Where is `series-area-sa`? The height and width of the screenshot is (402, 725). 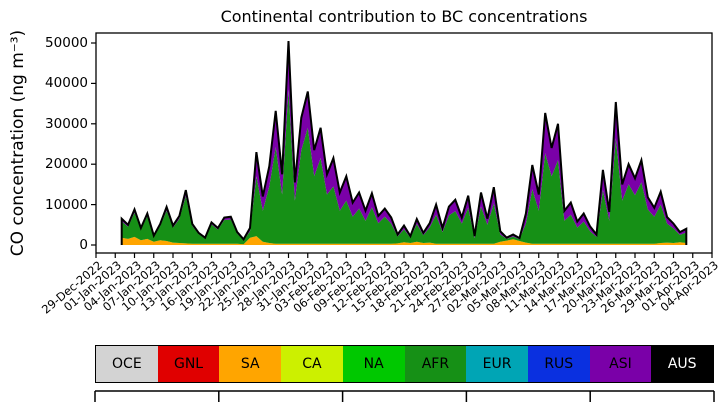
series-area-sa is located at coordinates (404, 240).